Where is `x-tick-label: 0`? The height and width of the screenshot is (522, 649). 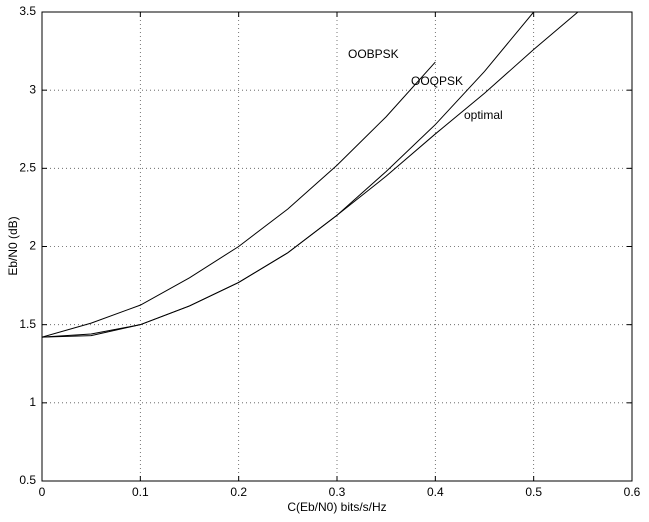
x-tick-label: 0 is located at coordinates (42, 492).